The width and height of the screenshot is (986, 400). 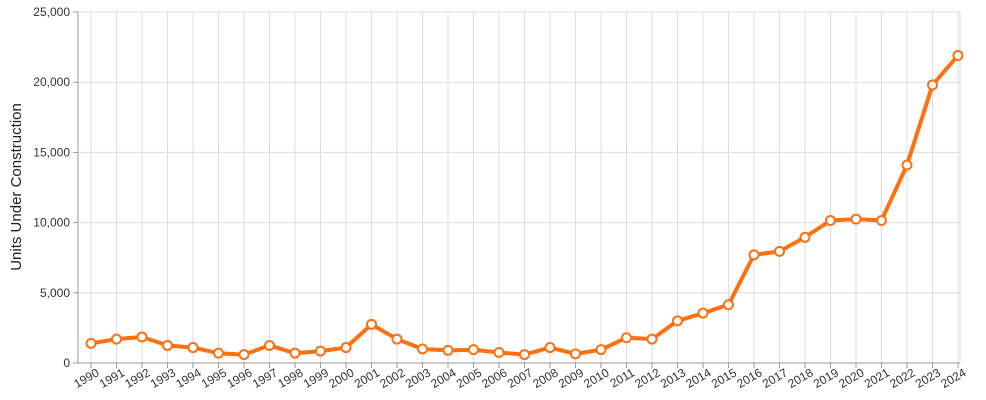 What do you see at coordinates (51, 152) in the screenshot?
I see `y-tick-label: 15,000` at bounding box center [51, 152].